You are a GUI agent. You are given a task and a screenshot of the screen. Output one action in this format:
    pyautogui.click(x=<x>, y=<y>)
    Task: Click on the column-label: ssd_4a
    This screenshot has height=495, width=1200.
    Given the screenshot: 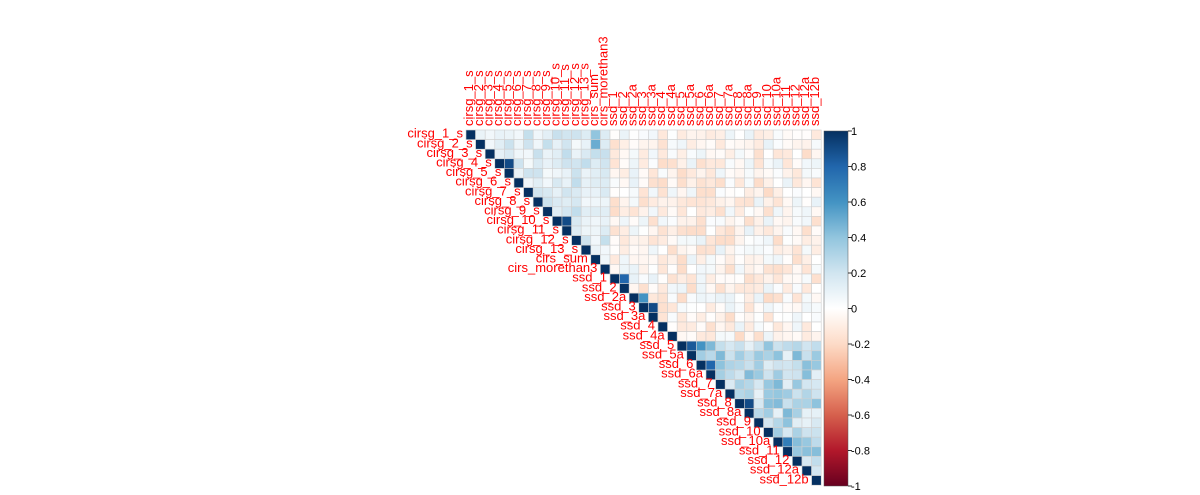 What is the action you would take?
    pyautogui.click(x=670, y=104)
    